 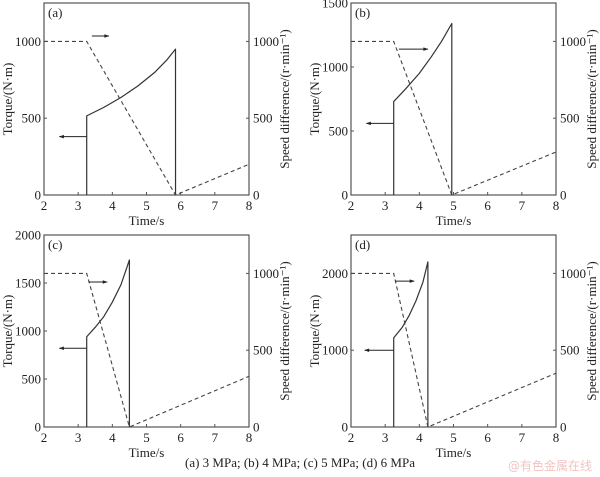 I want to click on panel-label: (b), so click(x=362, y=12).